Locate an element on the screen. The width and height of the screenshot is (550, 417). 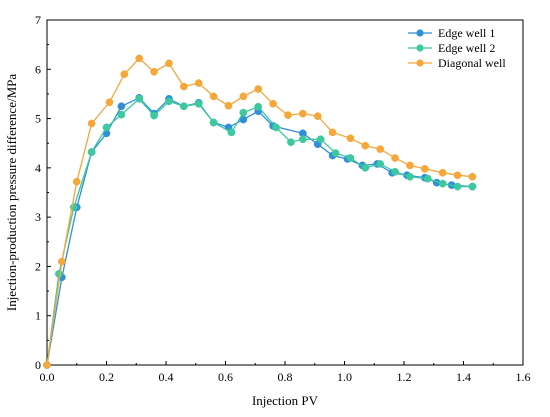
y-tick-label: 7 is located at coordinates (38, 20).